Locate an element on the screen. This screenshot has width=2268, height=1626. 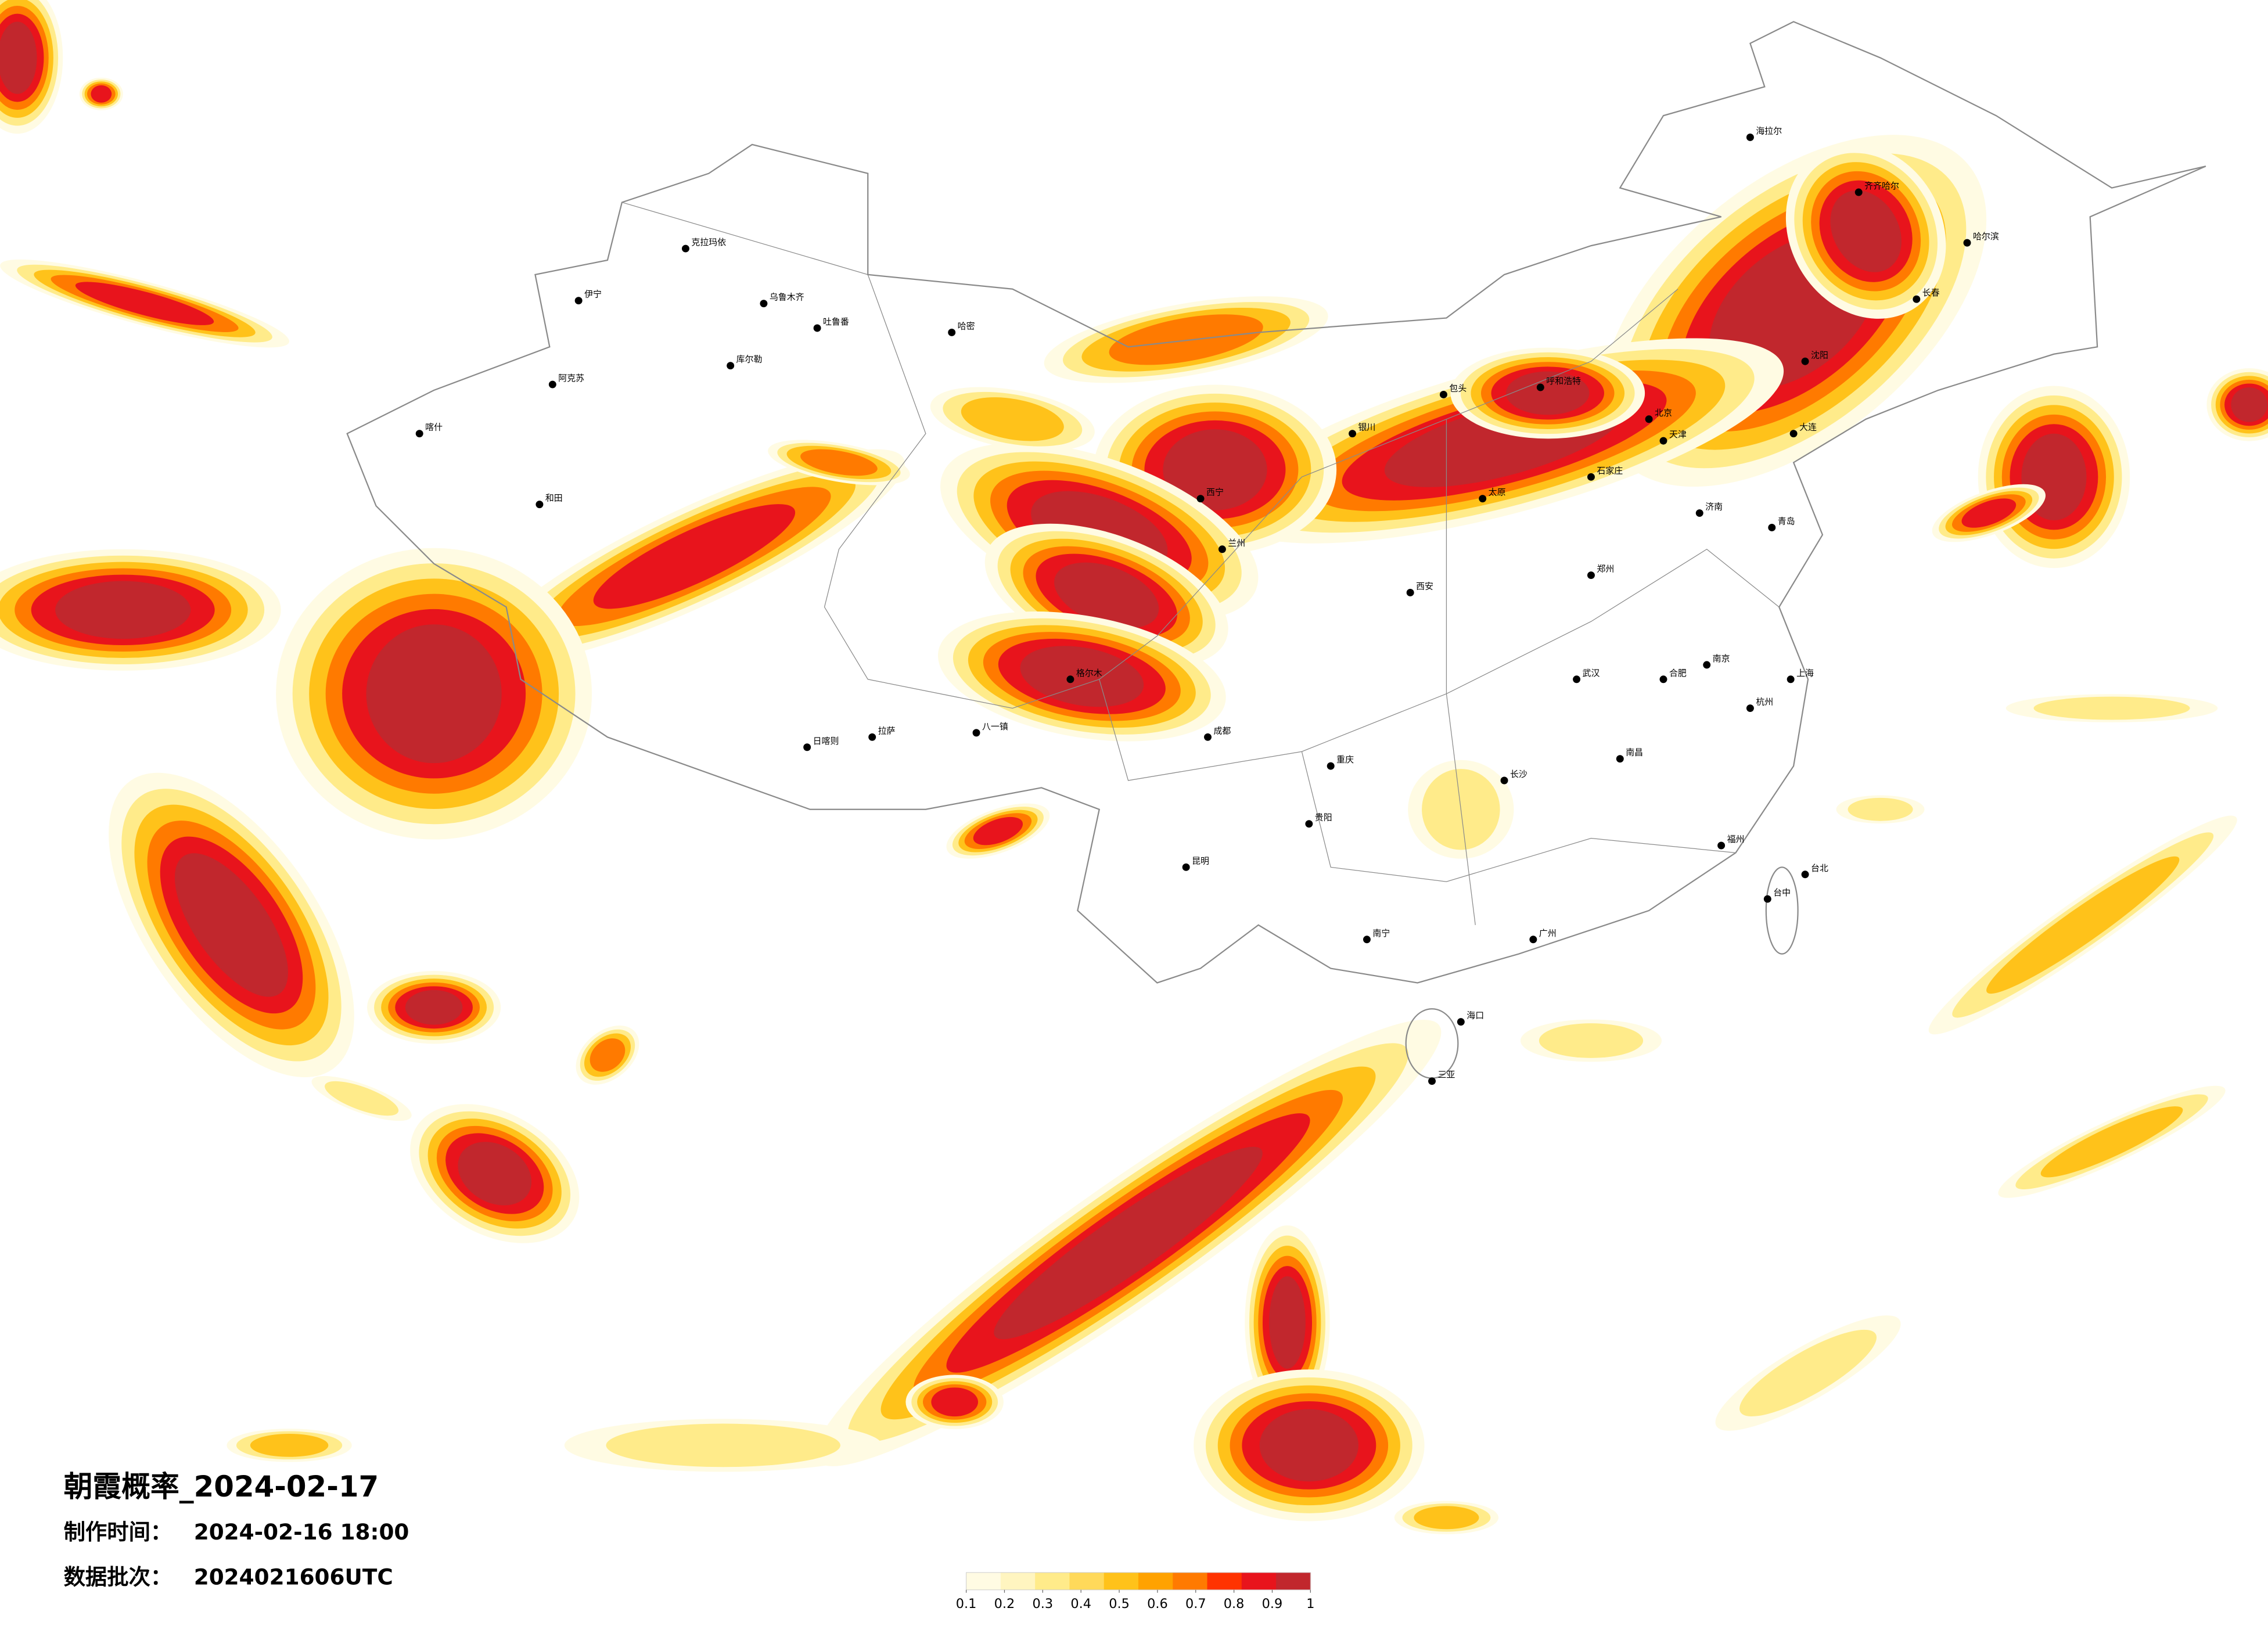
city-label: 济南 is located at coordinates (1714, 507).